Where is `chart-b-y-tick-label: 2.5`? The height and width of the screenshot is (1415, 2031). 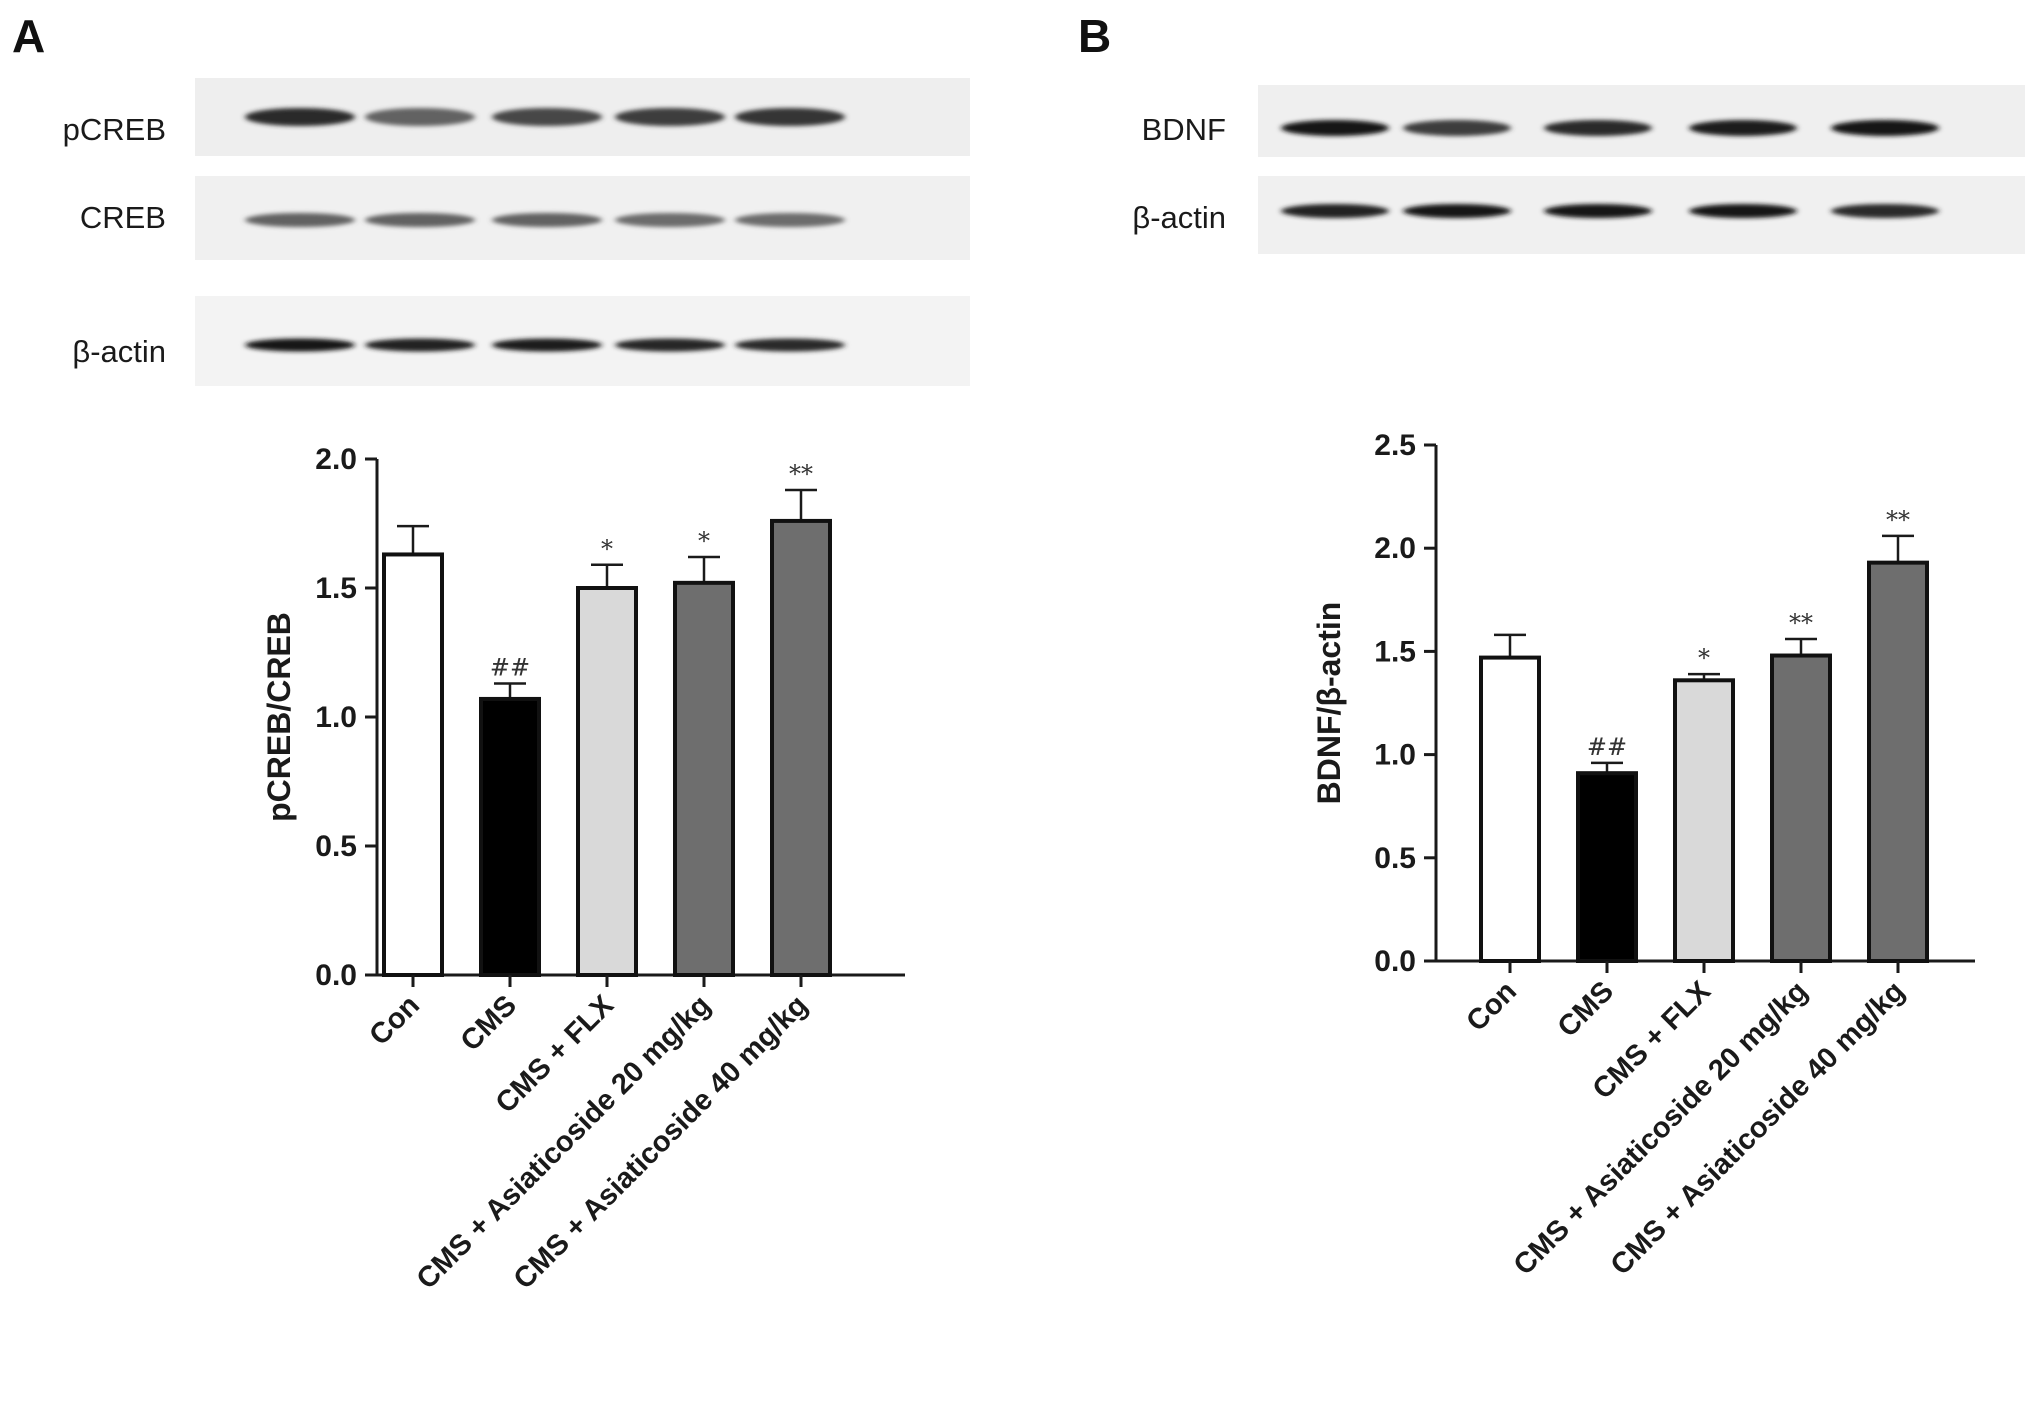 chart-b-y-tick-label: 2.5 is located at coordinates (1395, 445).